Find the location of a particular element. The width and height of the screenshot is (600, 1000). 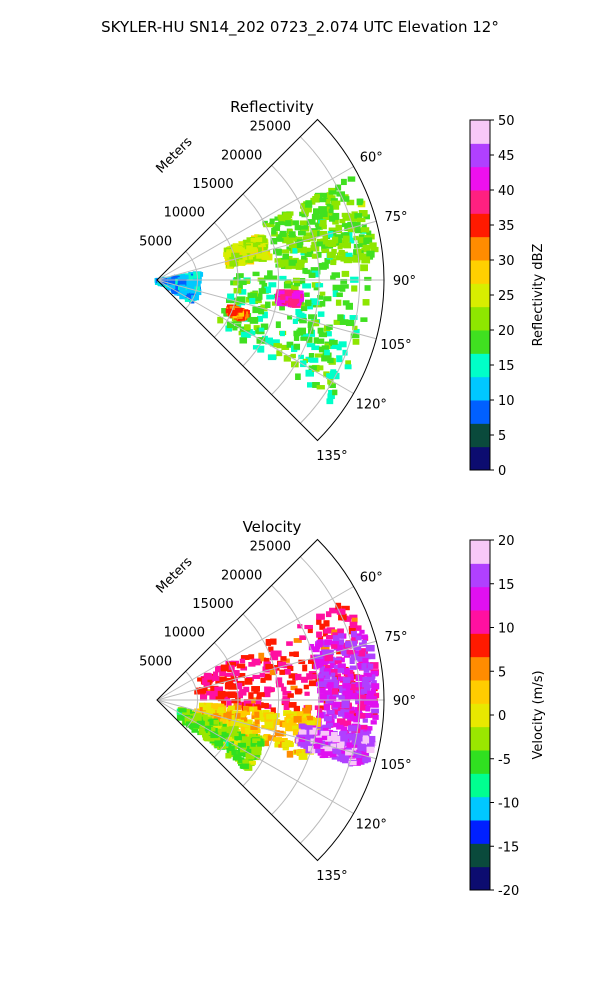

sector-frame is located at coordinates (270, 700).